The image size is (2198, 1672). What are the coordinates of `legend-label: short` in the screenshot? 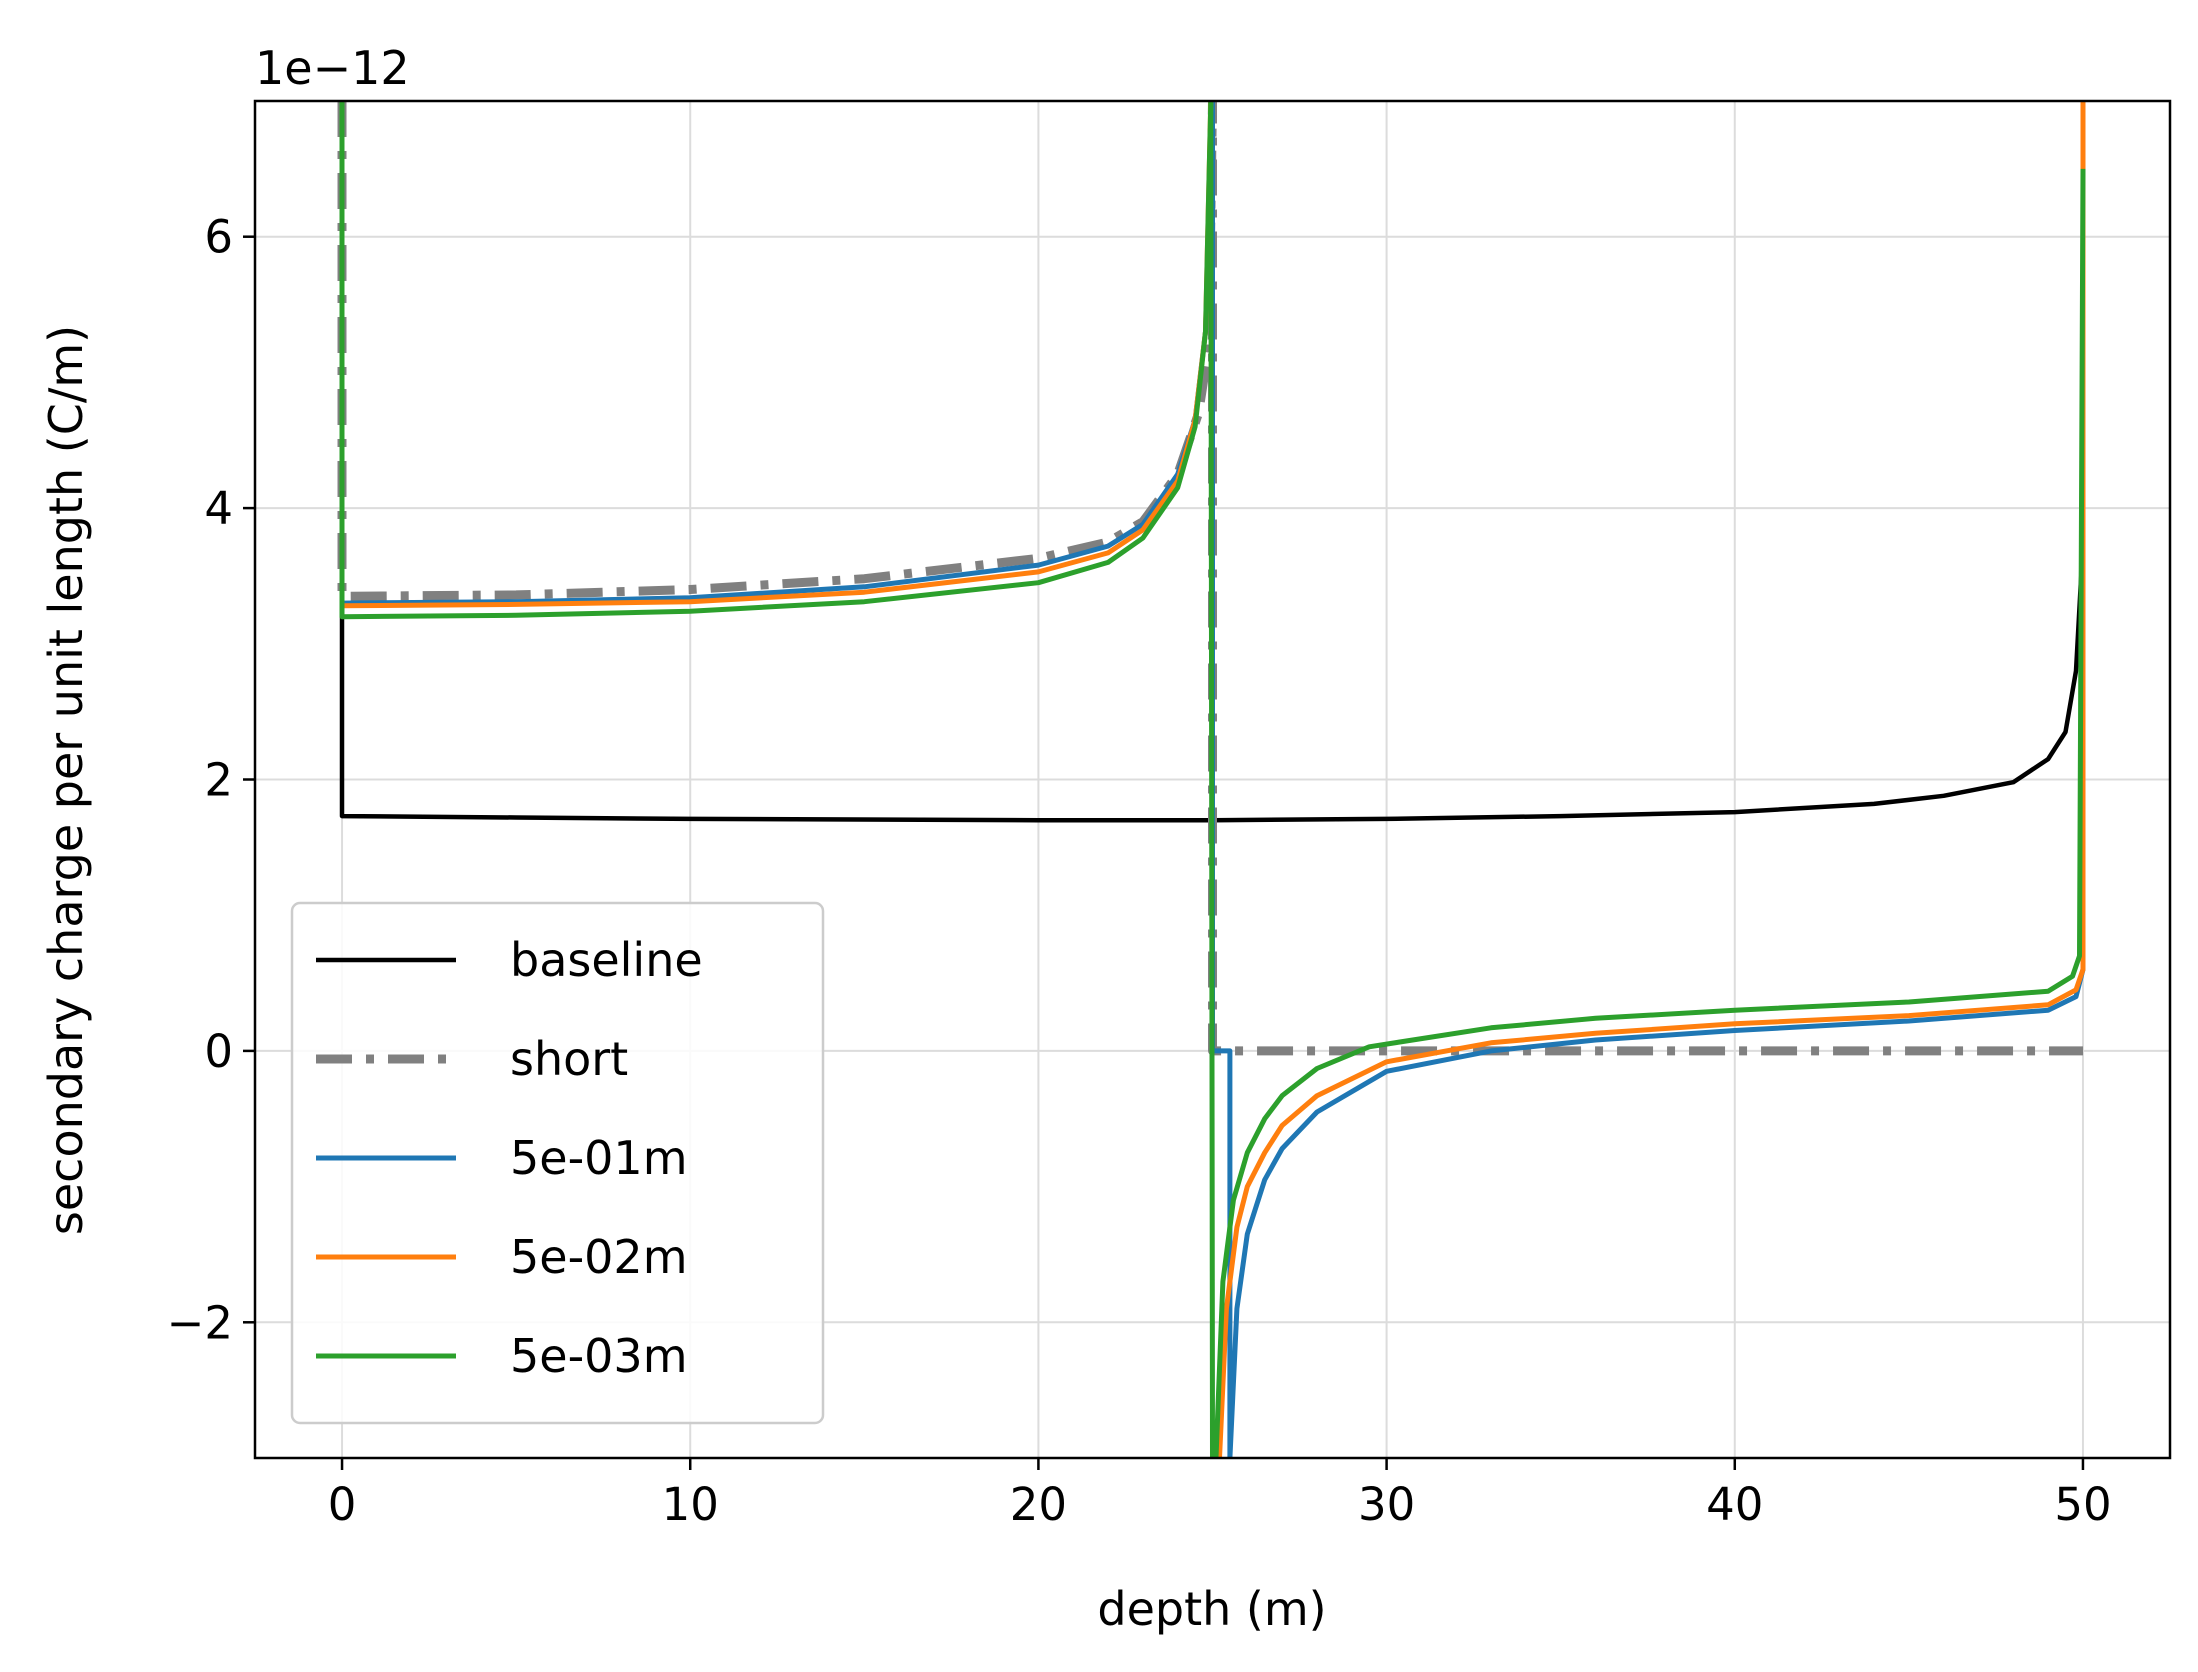 It's located at (569, 1059).